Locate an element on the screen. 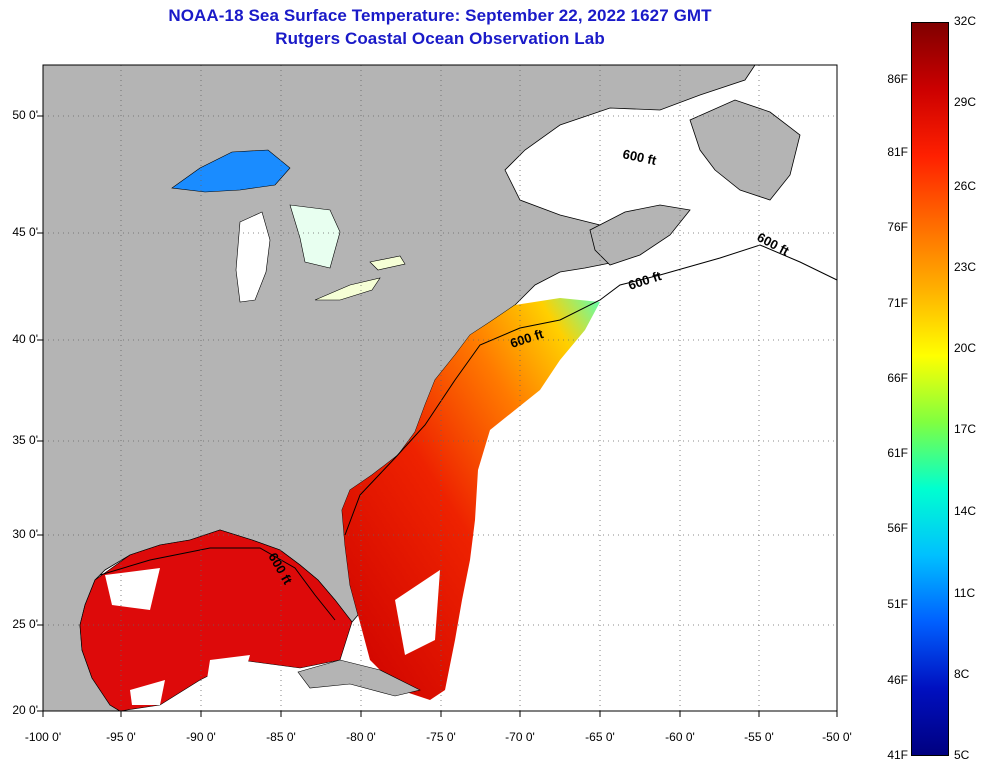  colorbar-c-label: 17C is located at coordinates (965, 429).